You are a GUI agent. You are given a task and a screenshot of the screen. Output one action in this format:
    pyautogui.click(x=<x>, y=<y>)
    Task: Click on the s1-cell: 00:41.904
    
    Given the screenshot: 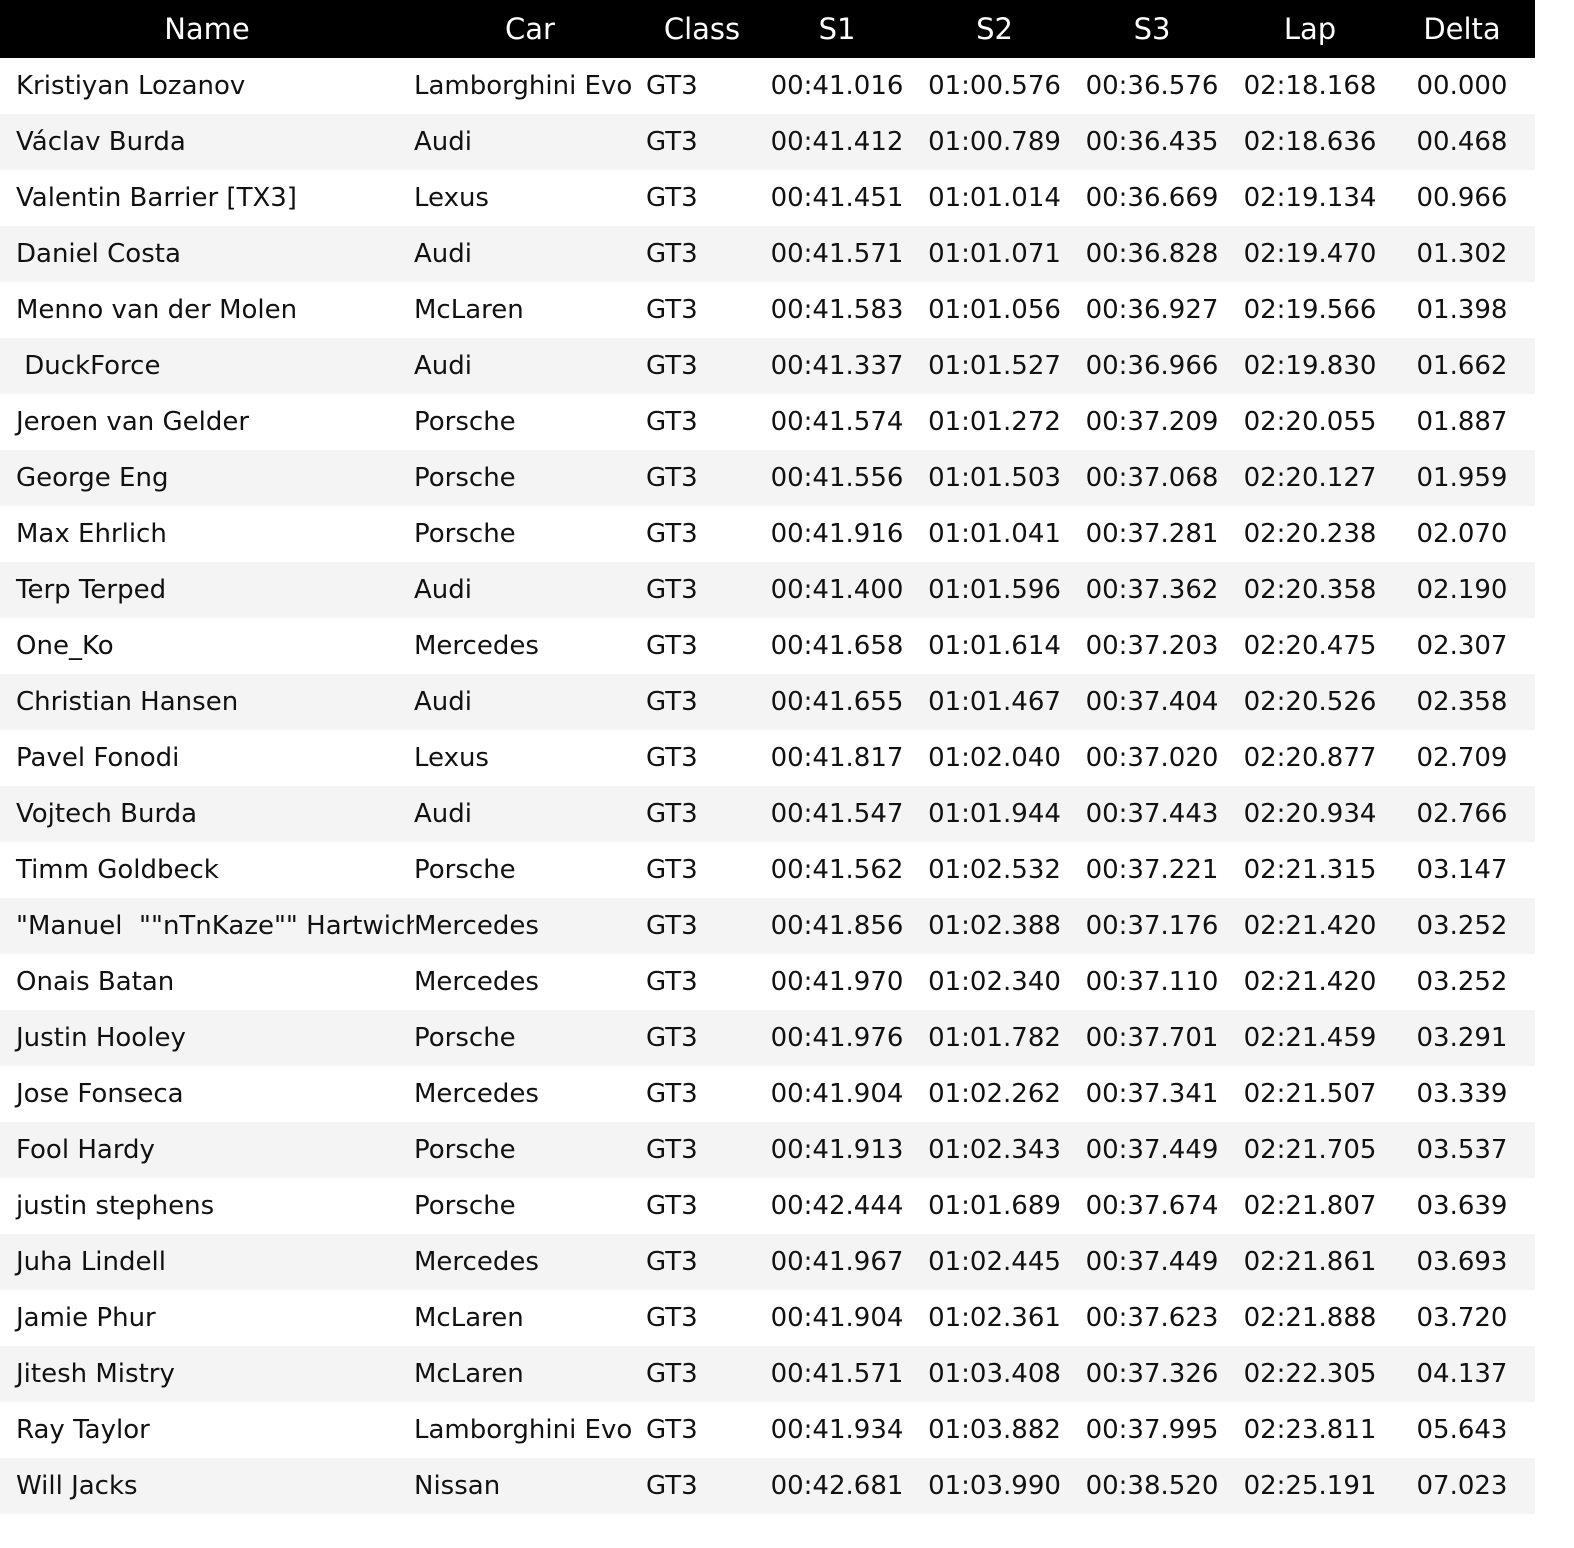 What is the action you would take?
    pyautogui.click(x=837, y=1318)
    